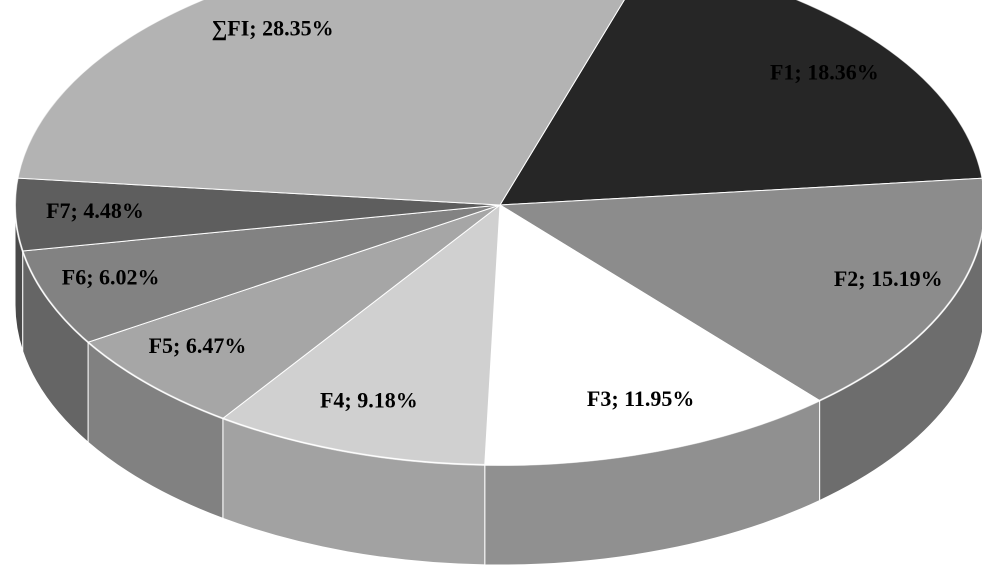 The width and height of the screenshot is (982, 571). I want to click on data-label: F3; 11.95%, so click(641, 398).